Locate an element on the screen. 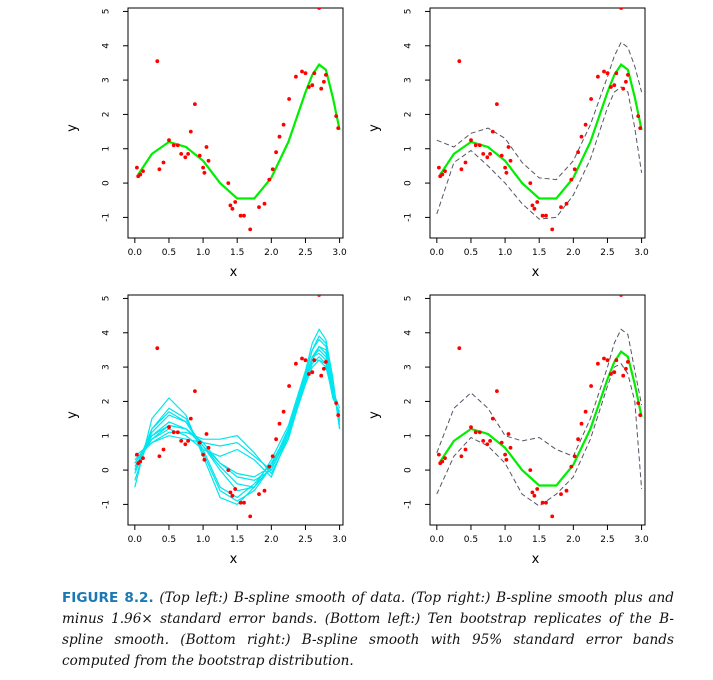 This screenshot has height=680, width=713. plot-area is located at coordinates (539, 120).